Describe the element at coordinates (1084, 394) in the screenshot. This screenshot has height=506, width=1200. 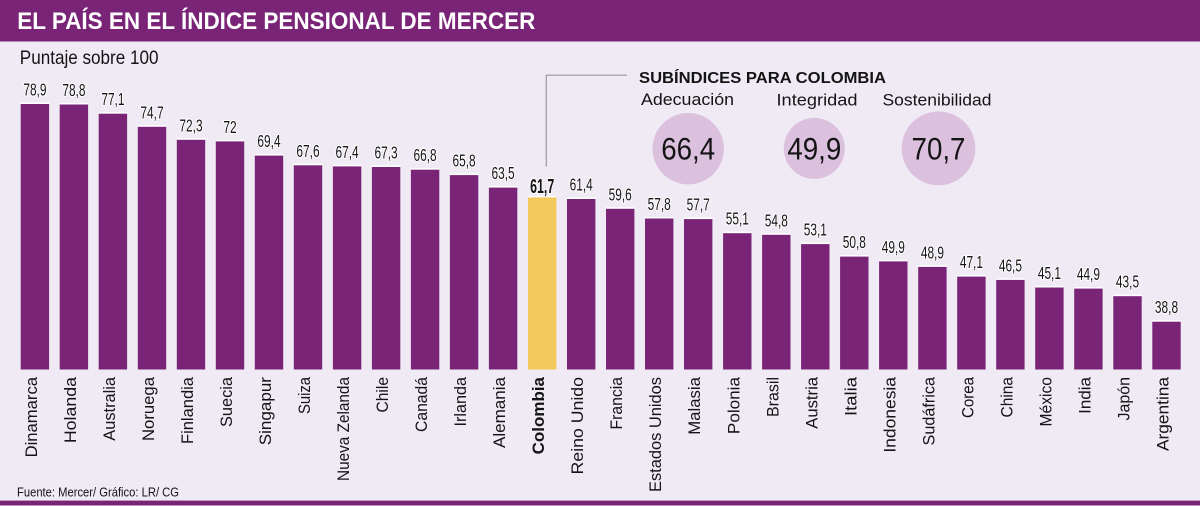
I see `svg-text: India` at that location.